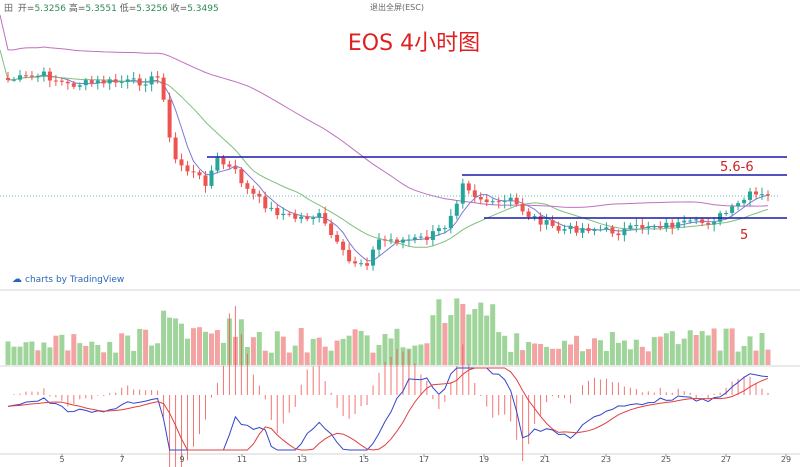 This screenshot has width=800, height=467. What do you see at coordinates (77, 9) in the screenshot?
I see `high-label: 高=` at bounding box center [77, 9].